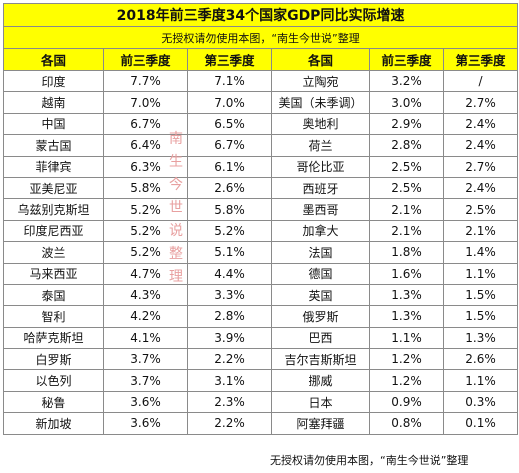 This screenshot has height=473, width=519. I want to click on table-row: 印度尼西亚 5.2% 5.2% 加拿大 2.1% 2.1%, so click(261, 231).